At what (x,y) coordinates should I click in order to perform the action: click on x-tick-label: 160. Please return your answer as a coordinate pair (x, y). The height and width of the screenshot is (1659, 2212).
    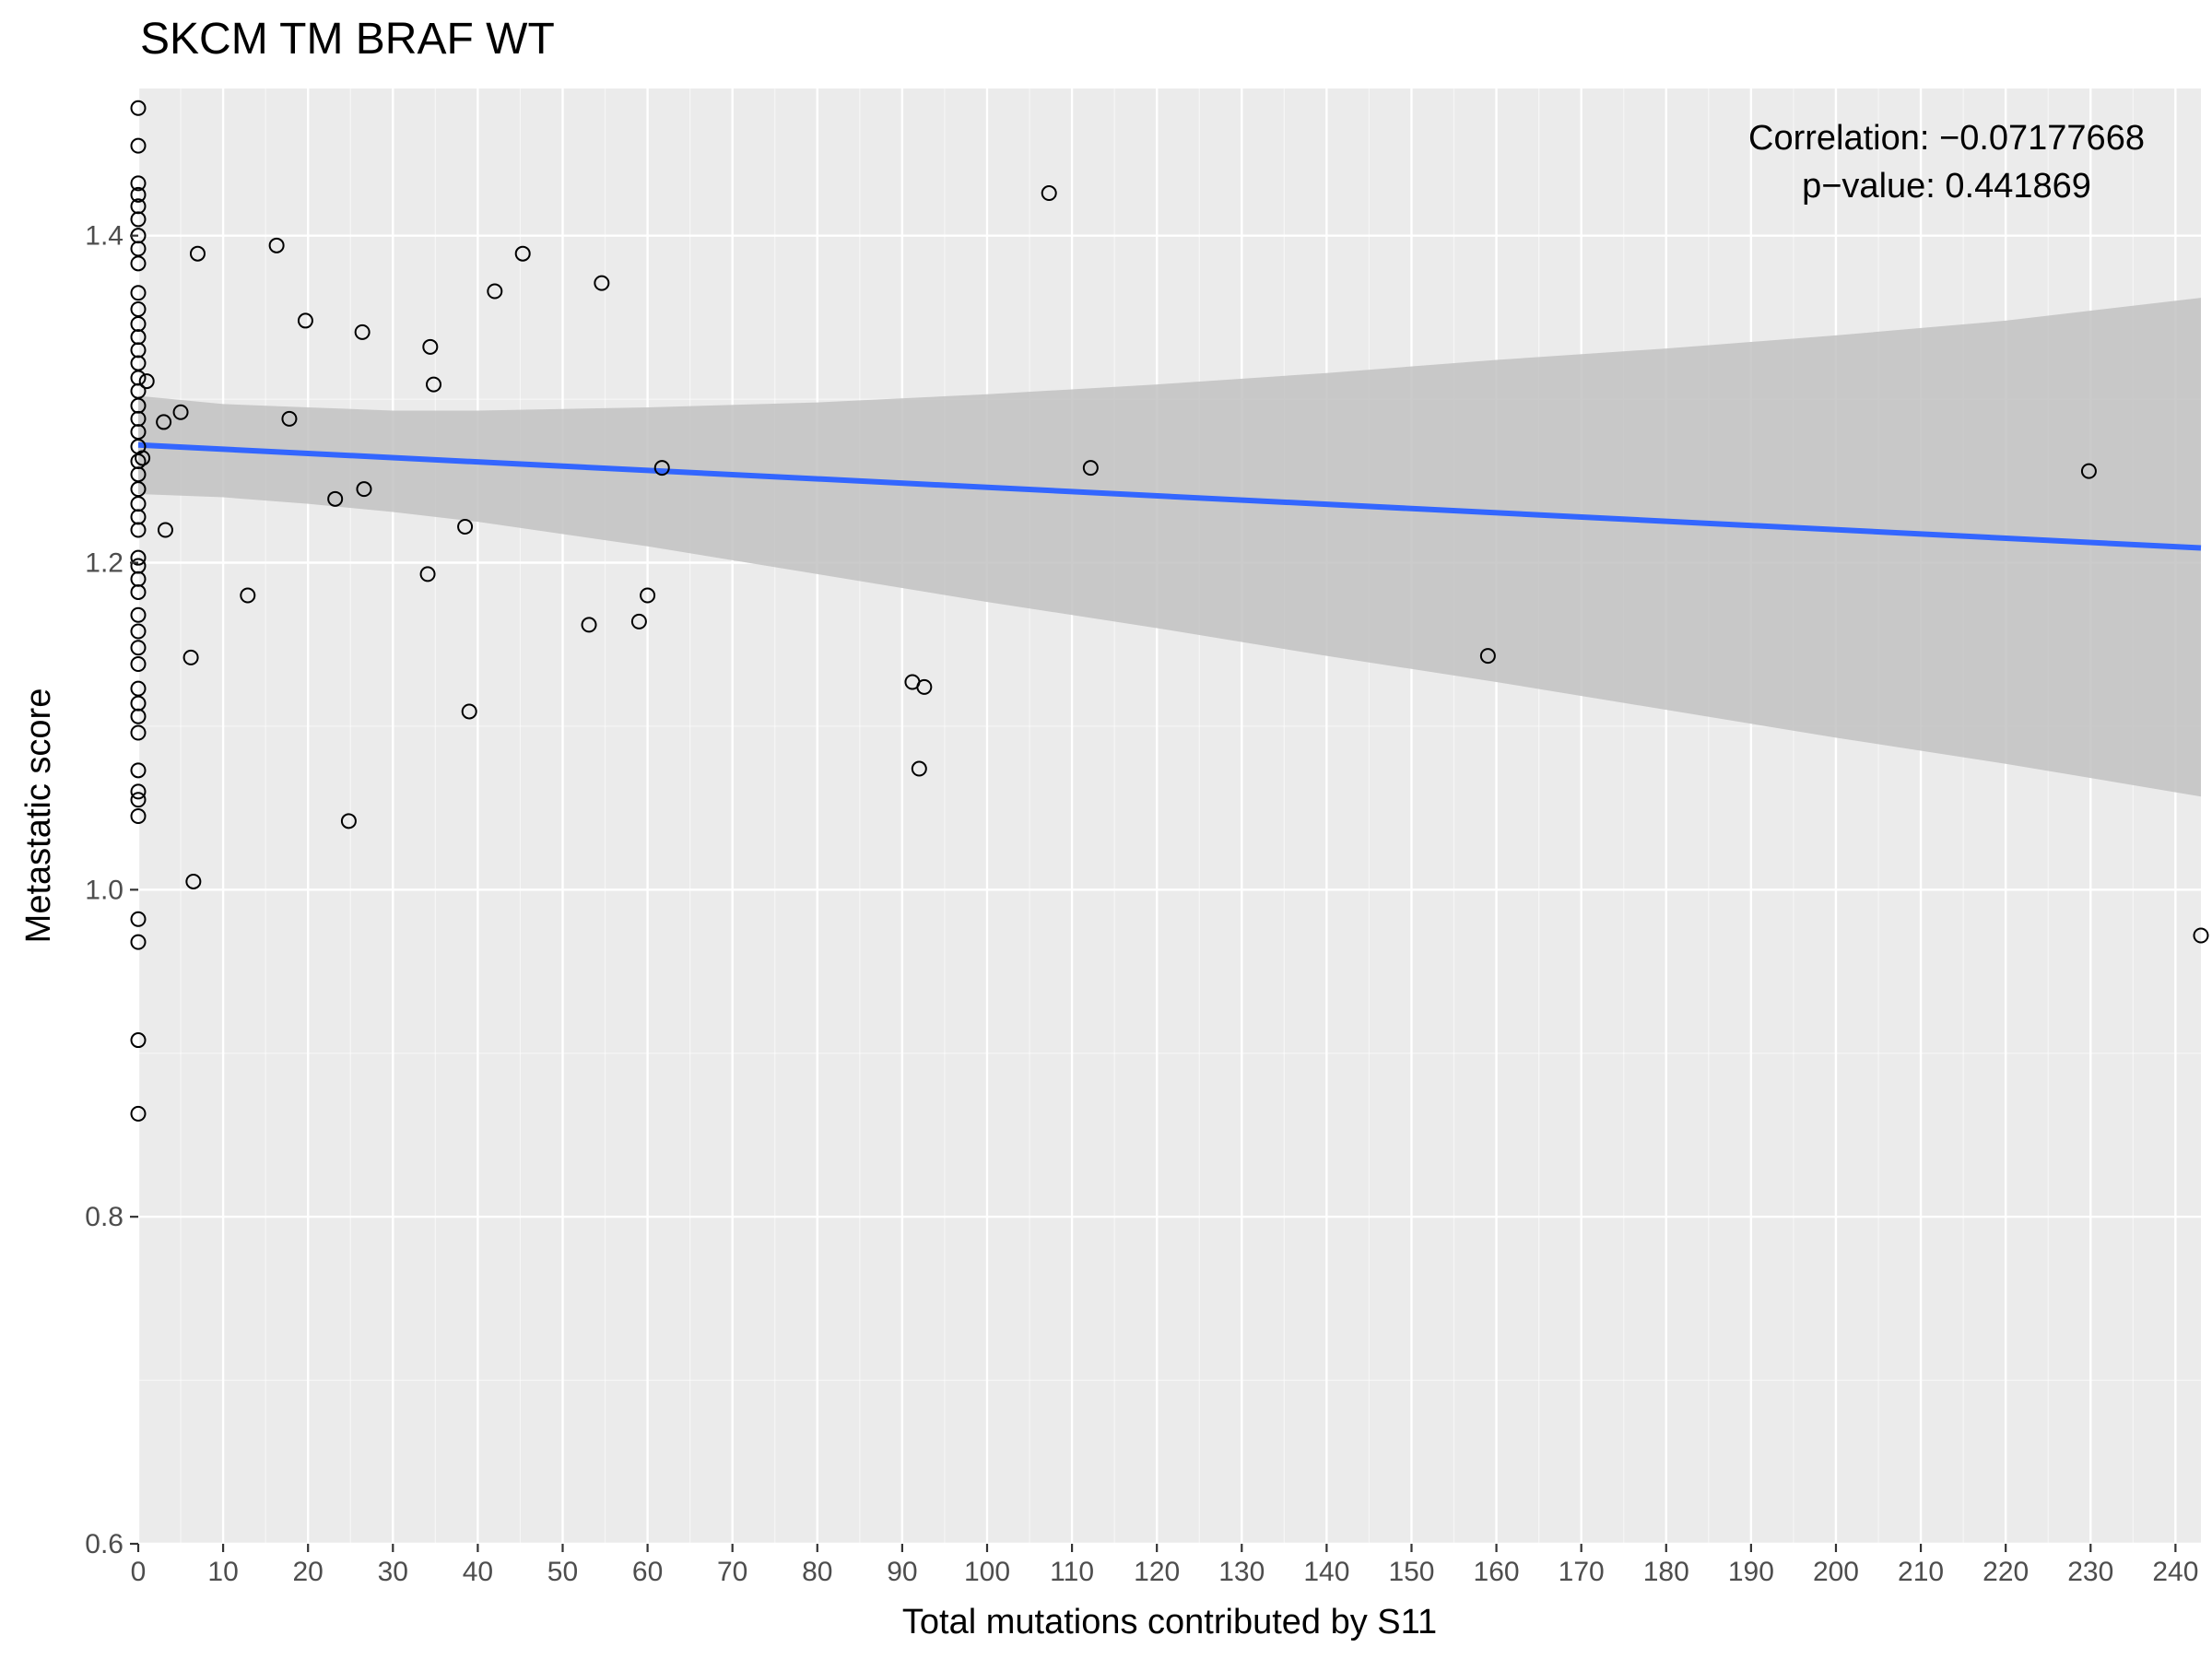
    Looking at the image, I should click on (1497, 1572).